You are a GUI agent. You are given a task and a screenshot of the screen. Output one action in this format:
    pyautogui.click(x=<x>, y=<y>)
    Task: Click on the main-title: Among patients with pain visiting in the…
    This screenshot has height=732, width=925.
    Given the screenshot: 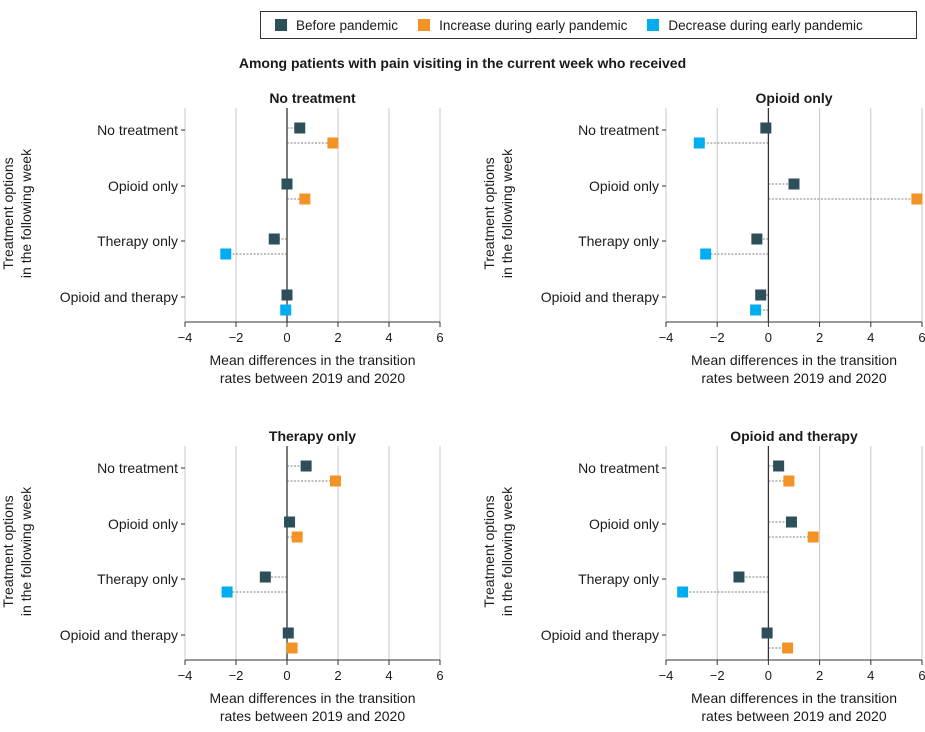 What is the action you would take?
    pyautogui.click(x=462, y=63)
    